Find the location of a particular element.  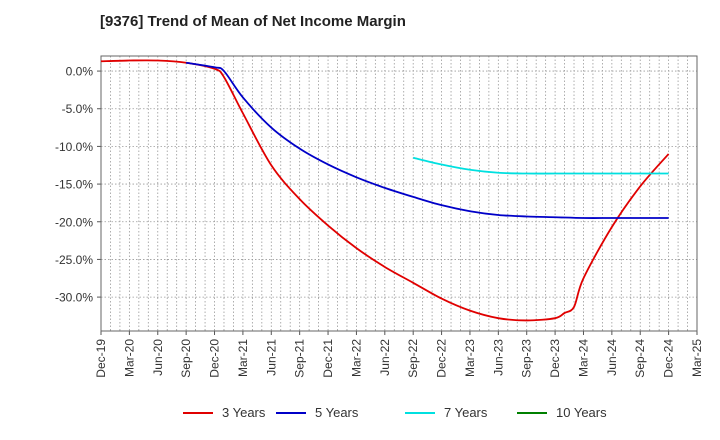

x-tick-label: Dec-24 is located at coordinates (669, 358).